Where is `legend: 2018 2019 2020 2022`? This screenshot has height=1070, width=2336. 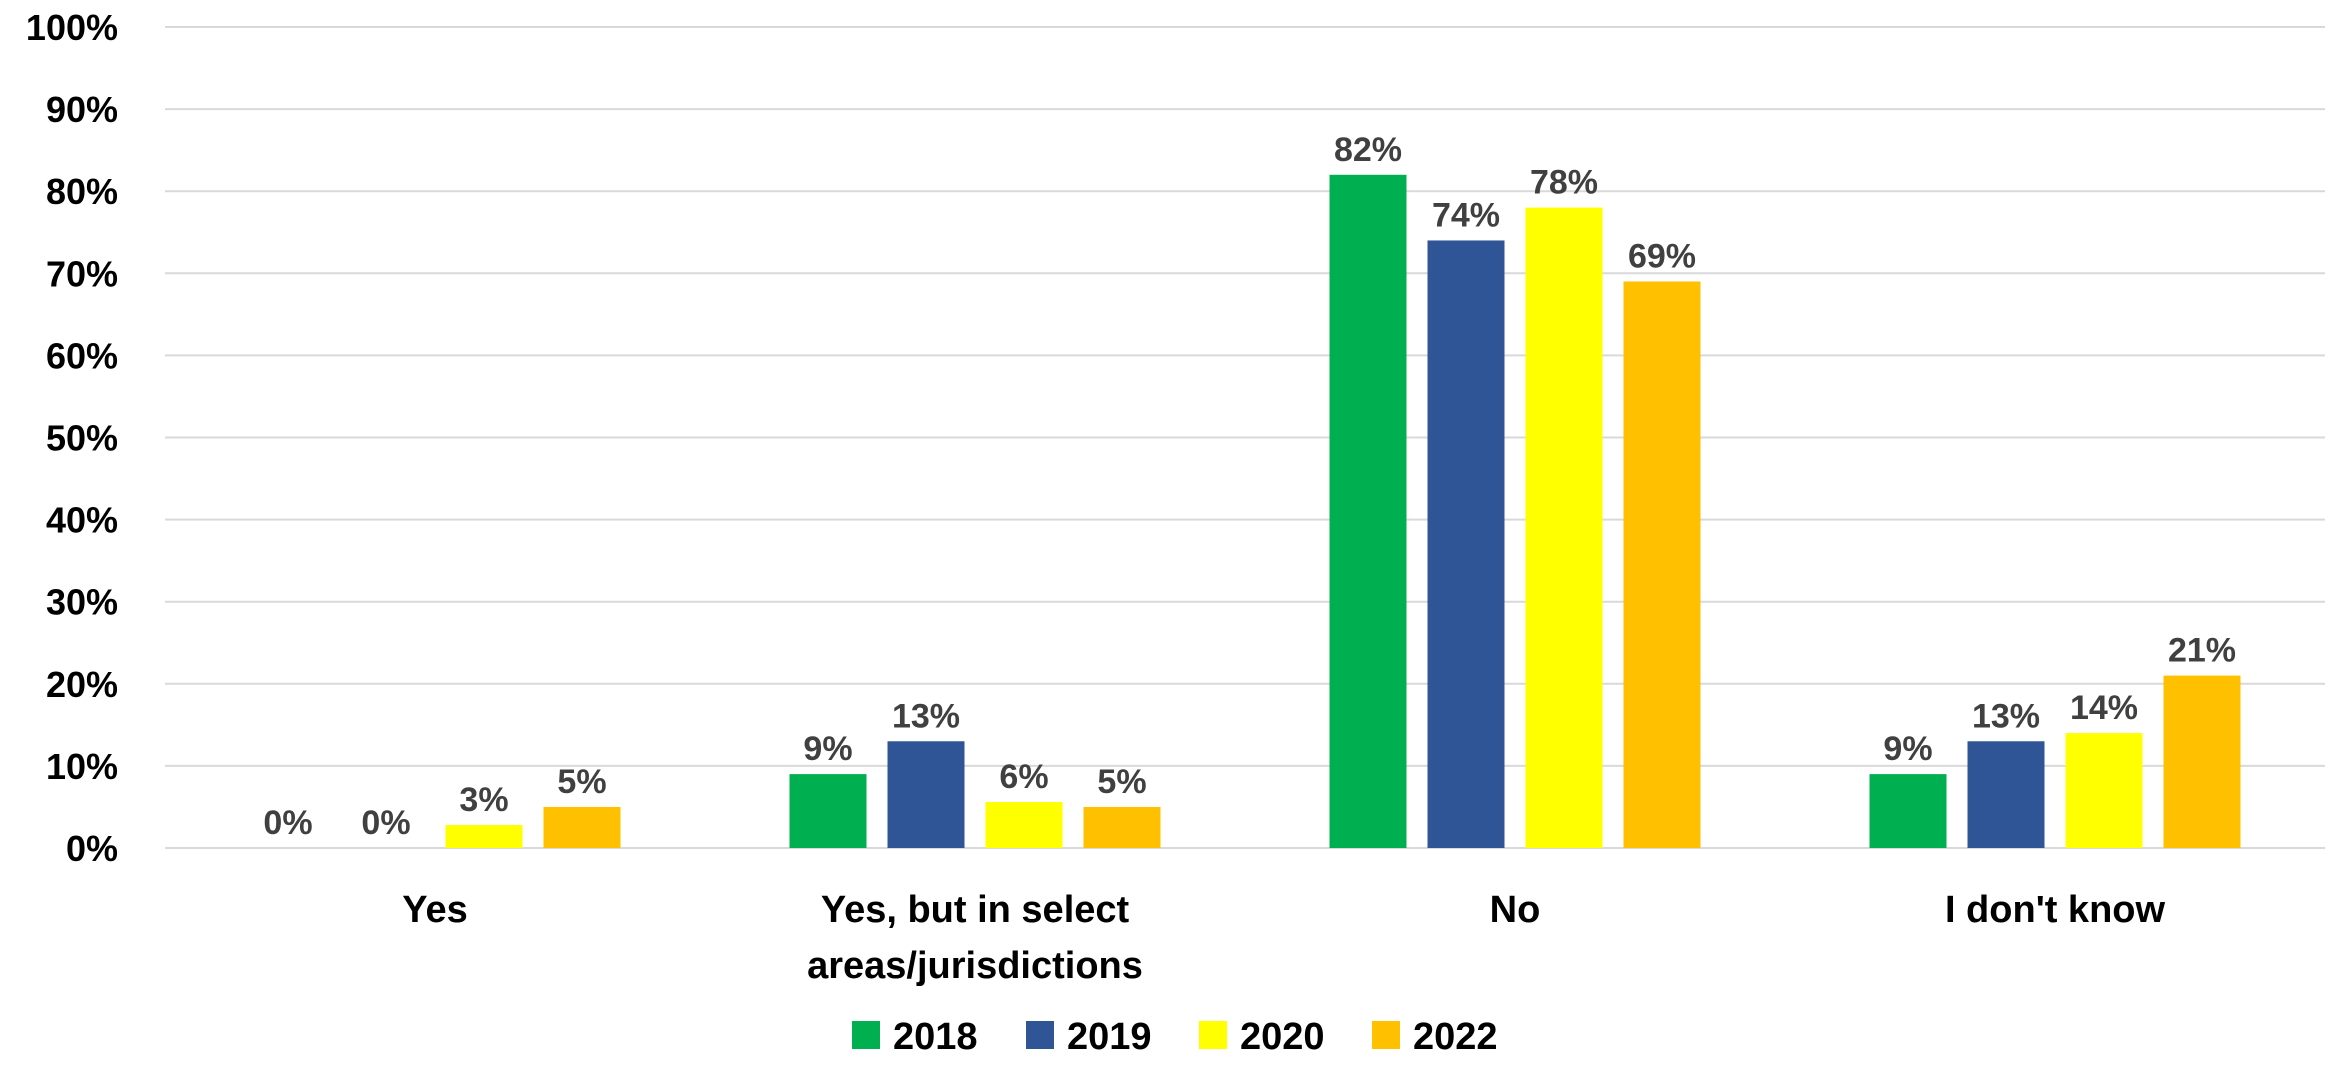
legend: 2018 2019 2020 2022 is located at coordinates (1175, 1037).